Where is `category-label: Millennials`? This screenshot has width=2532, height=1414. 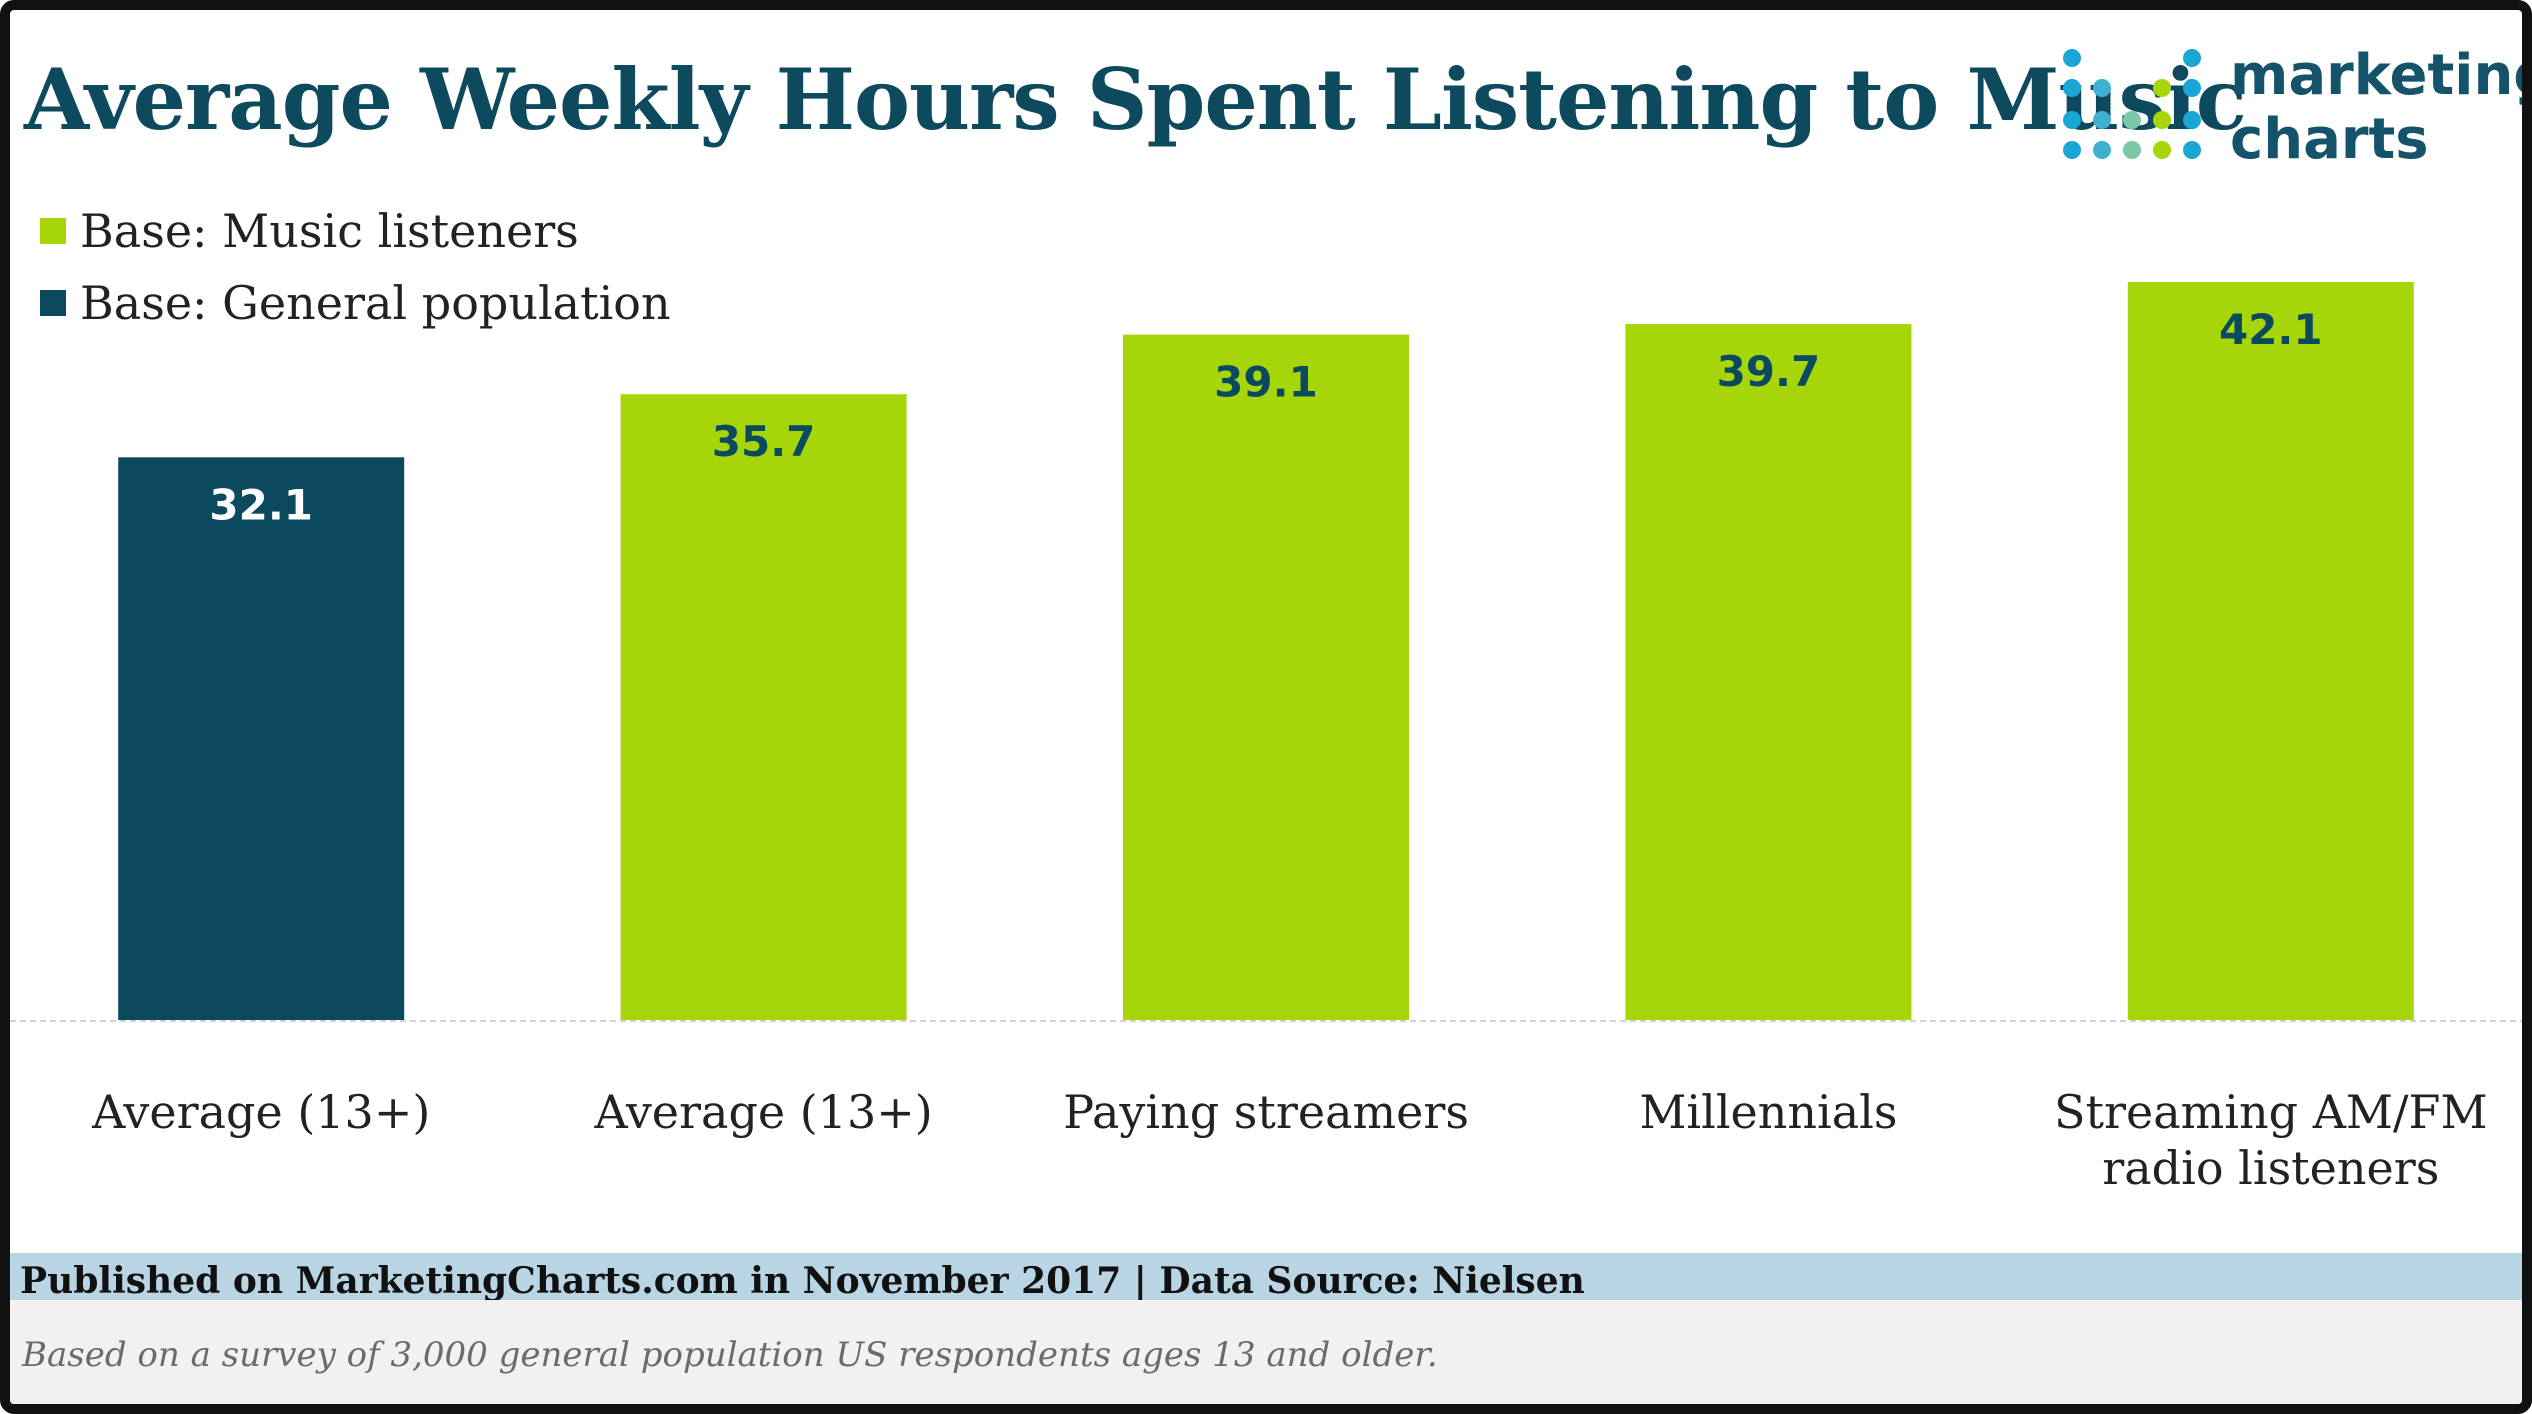 category-label: Millennials is located at coordinates (1768, 1112).